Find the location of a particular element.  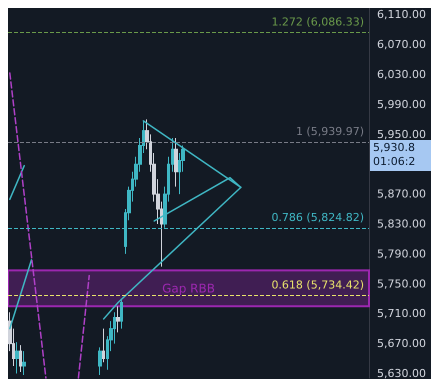

y-tick-label: 5,950.00 is located at coordinates (401, 134).